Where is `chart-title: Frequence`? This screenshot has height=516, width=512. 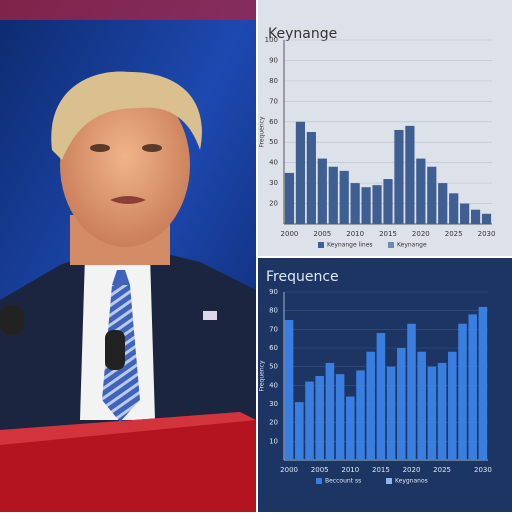 chart-title: Frequence is located at coordinates (302, 277).